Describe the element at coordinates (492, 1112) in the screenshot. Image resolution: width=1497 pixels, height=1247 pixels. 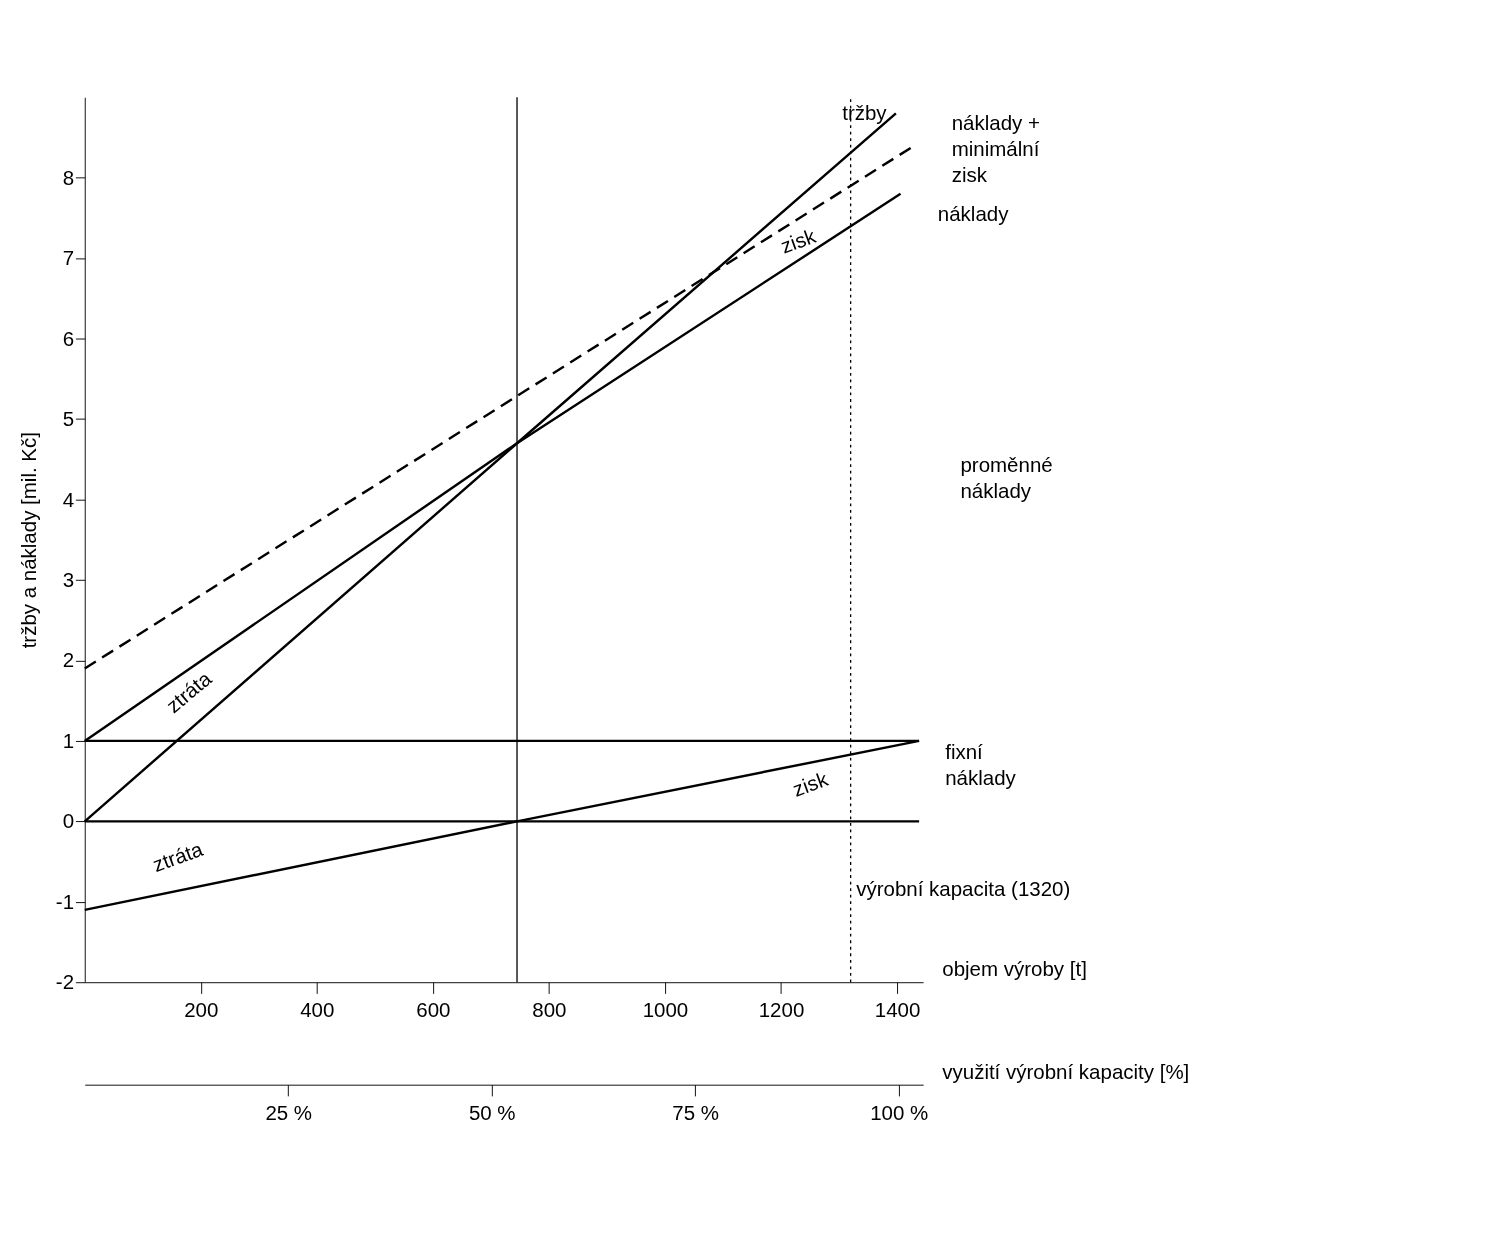
I see `x2-tick-label: 50 %` at that location.